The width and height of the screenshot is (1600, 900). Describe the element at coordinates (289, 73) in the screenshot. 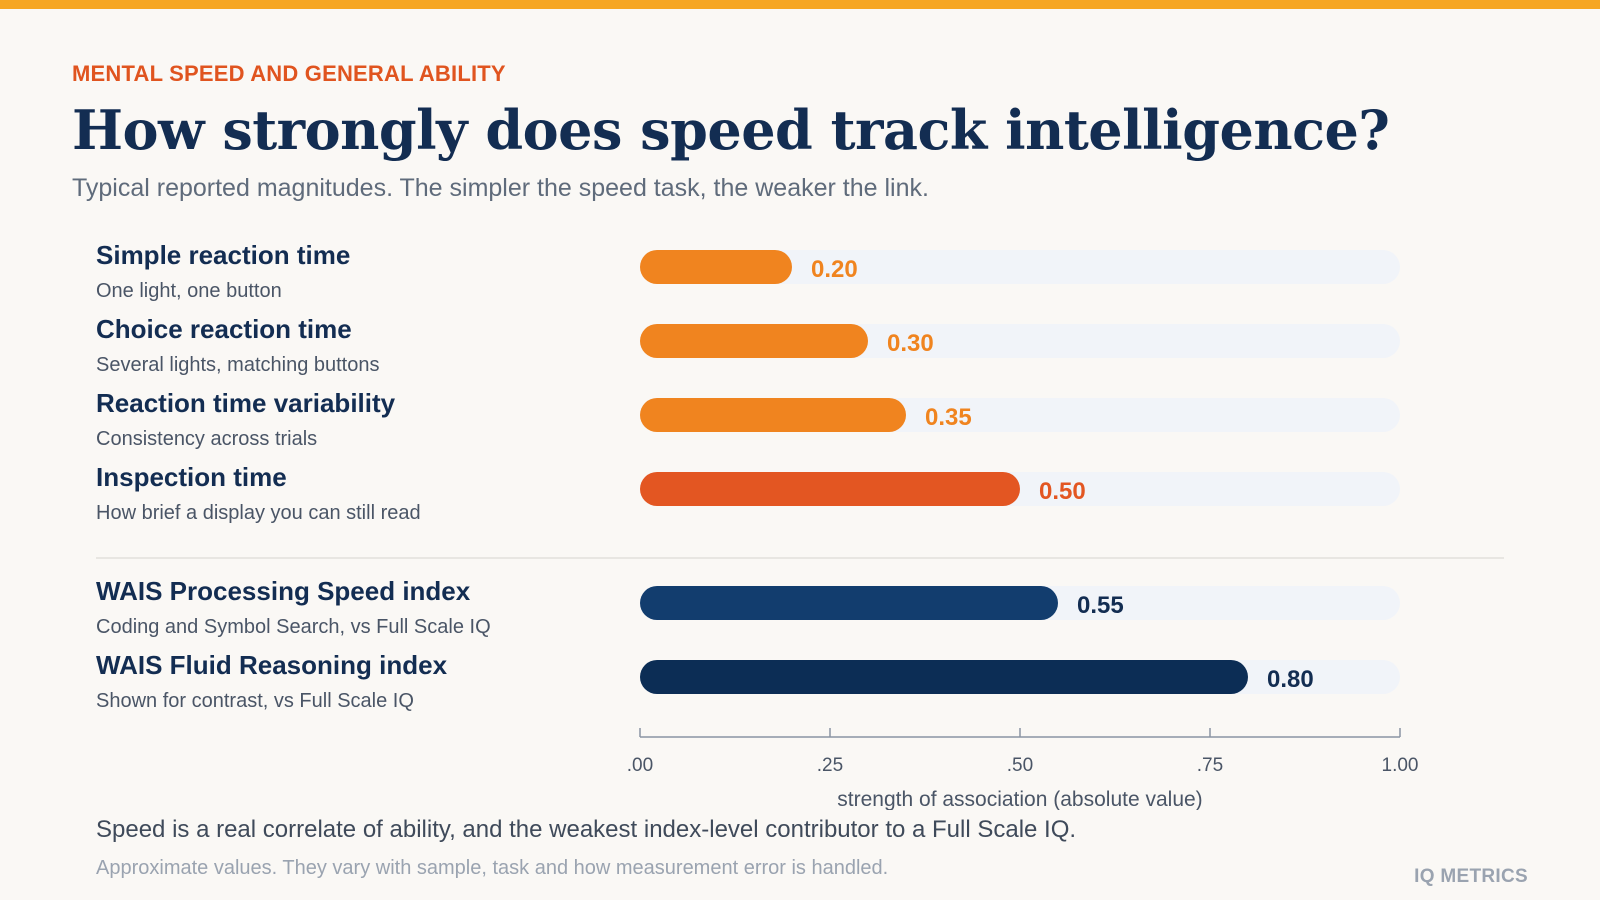

I see `eyebrow-label: MENTAL SPEED AND GENERAL ABILITY` at that location.